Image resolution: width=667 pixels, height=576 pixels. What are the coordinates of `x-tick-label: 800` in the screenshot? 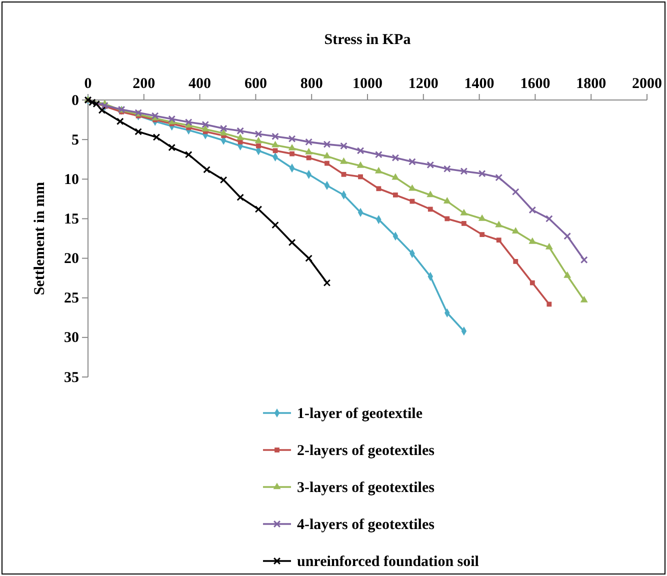 It's located at (311, 84).